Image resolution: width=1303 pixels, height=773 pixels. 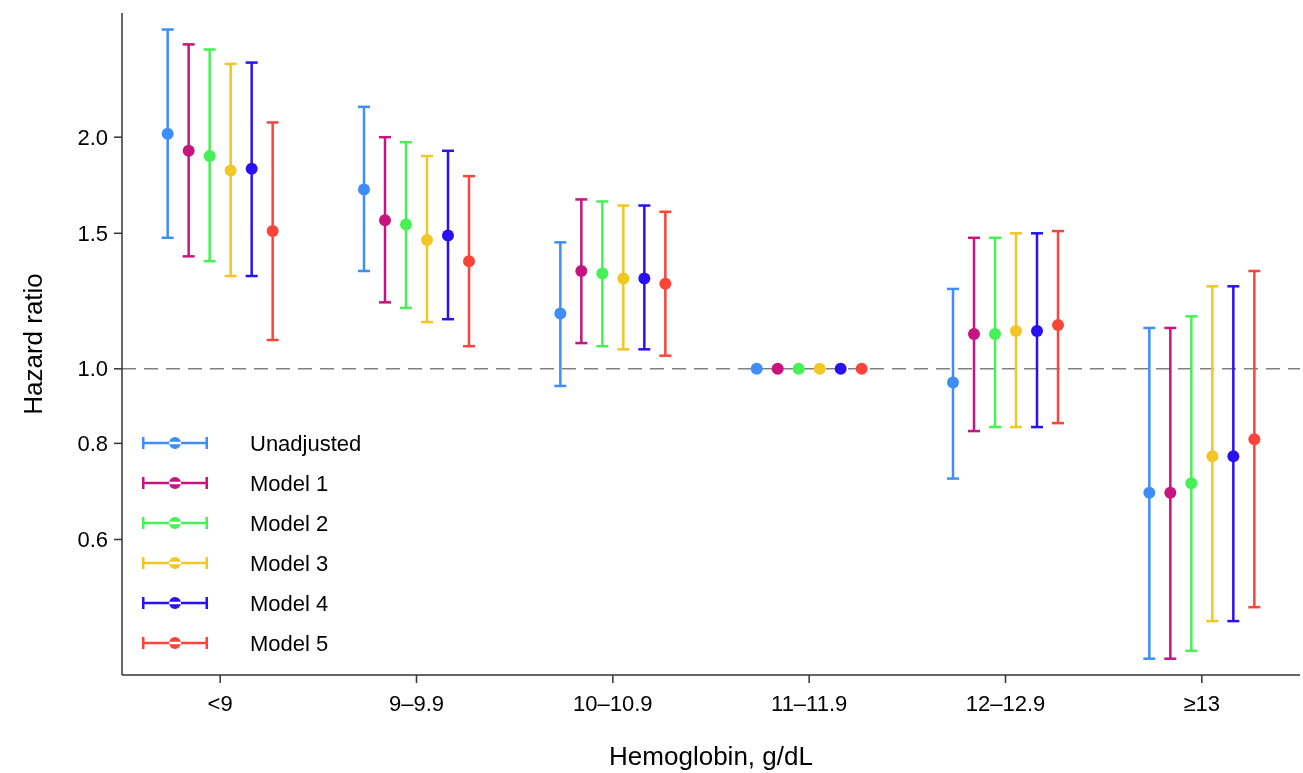 What do you see at coordinates (92, 137) in the screenshot?
I see `y-tick-label: 2.0` at bounding box center [92, 137].